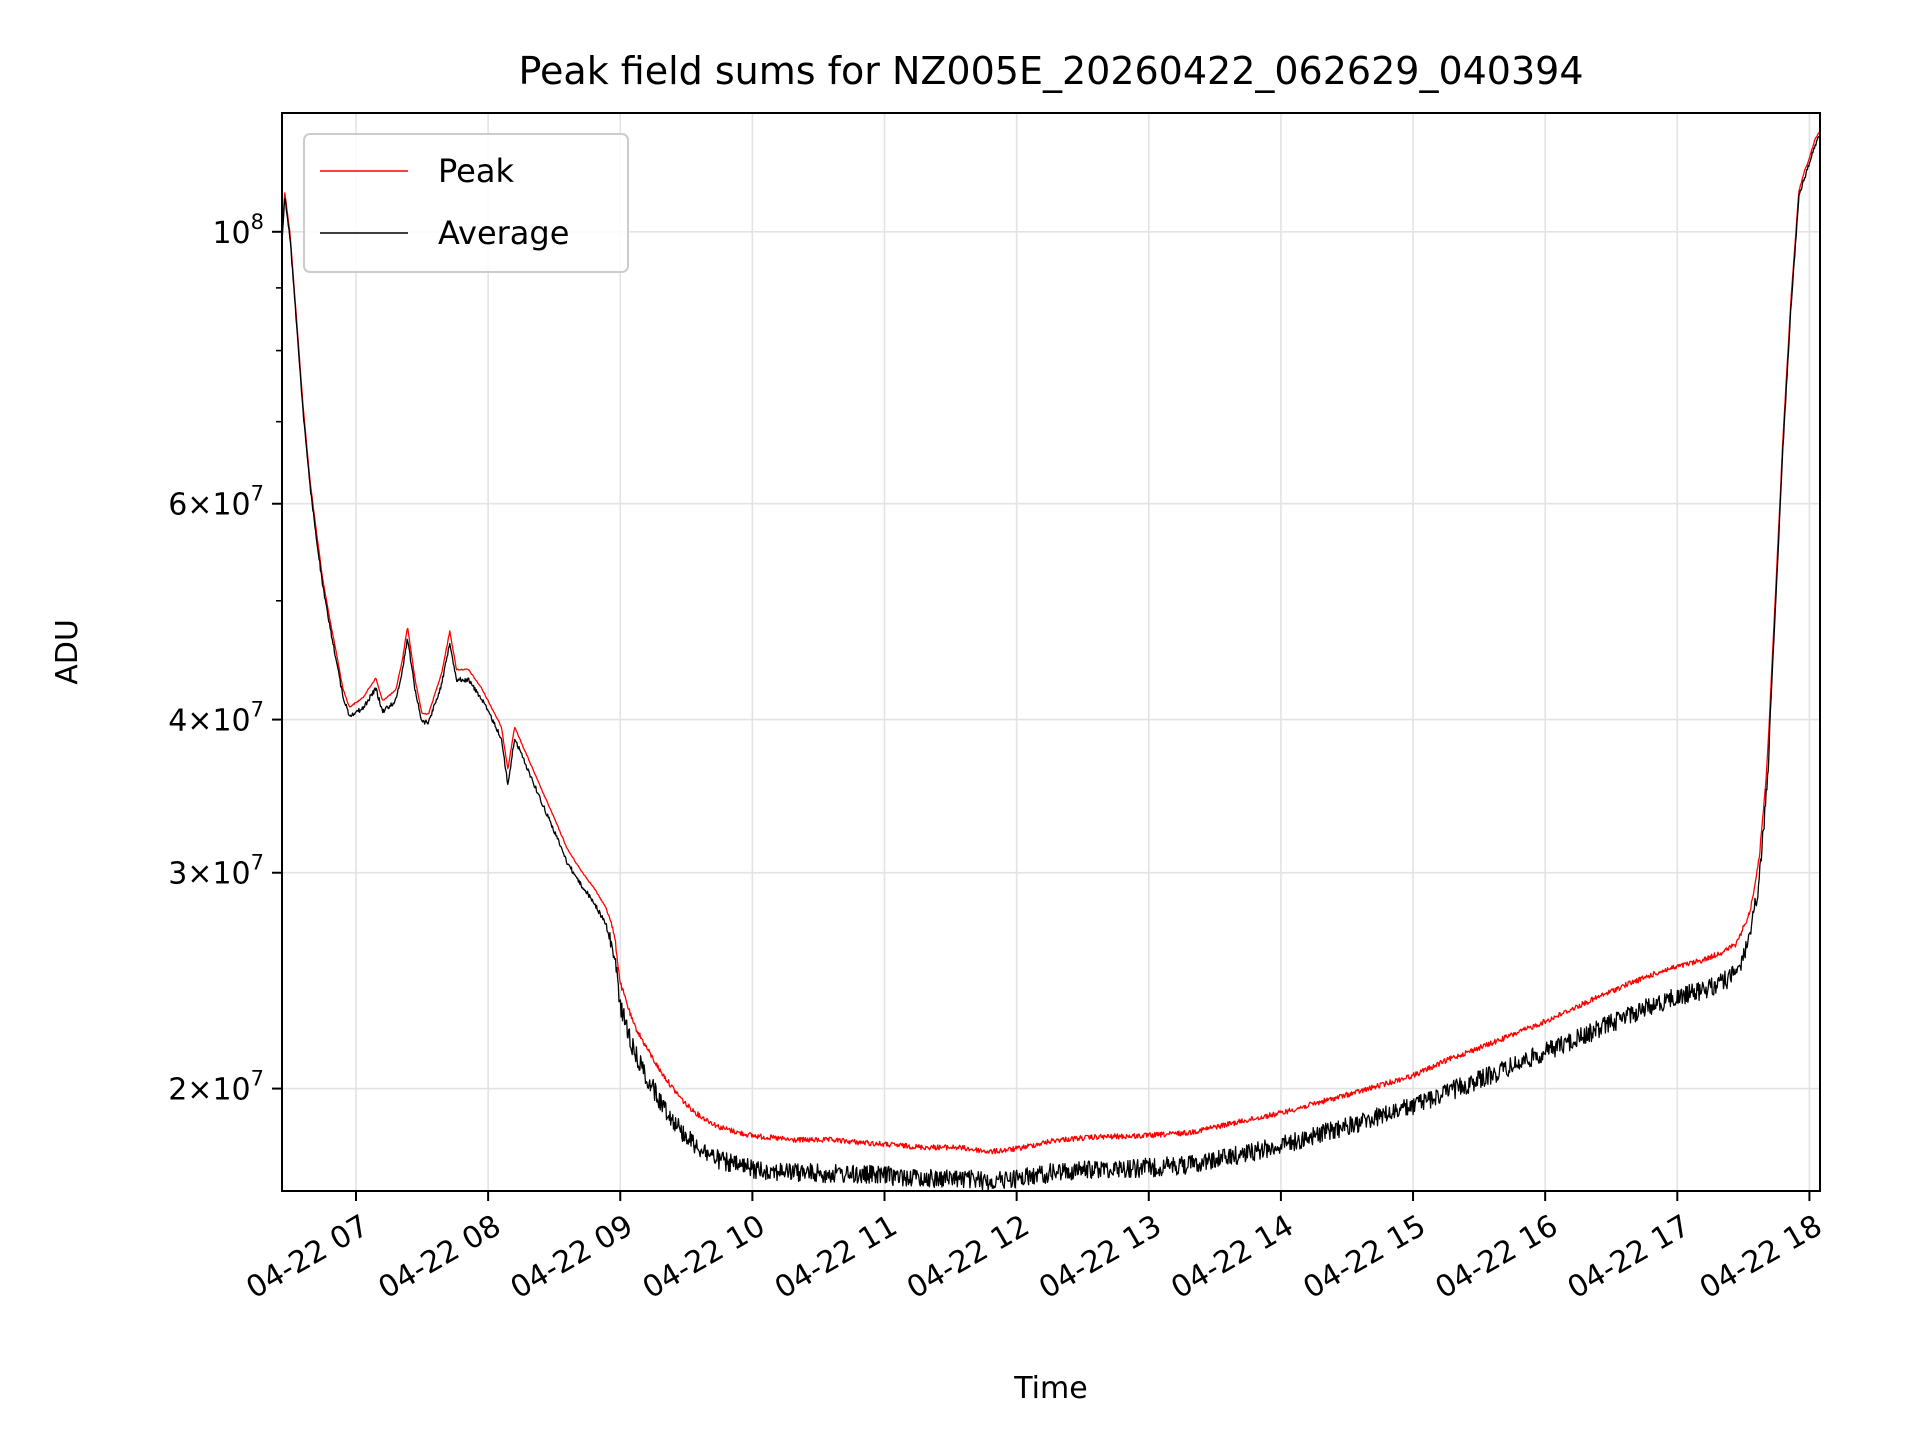 The image size is (1920, 1440). I want to click on y-tick-label-exponent: 8, so click(257, 222).